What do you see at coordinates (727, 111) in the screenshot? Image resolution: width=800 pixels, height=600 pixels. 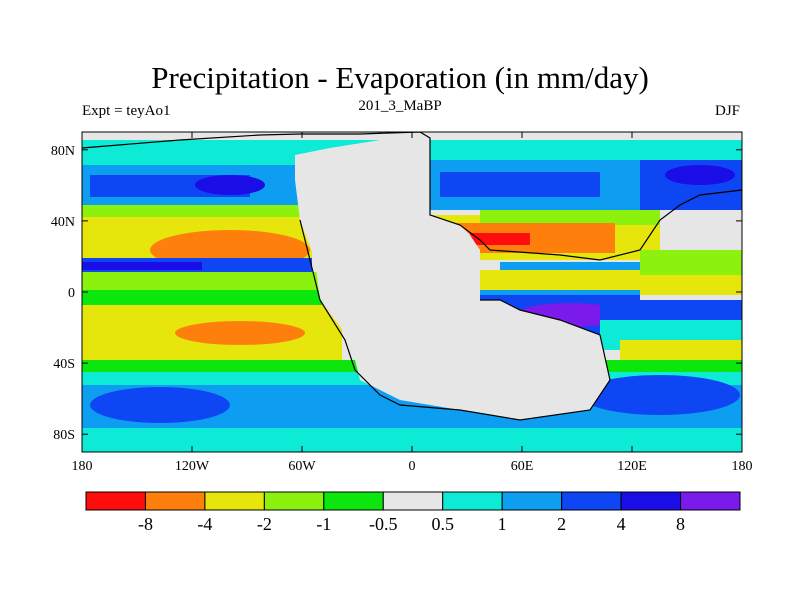 I see `season-label: DJF` at bounding box center [727, 111].